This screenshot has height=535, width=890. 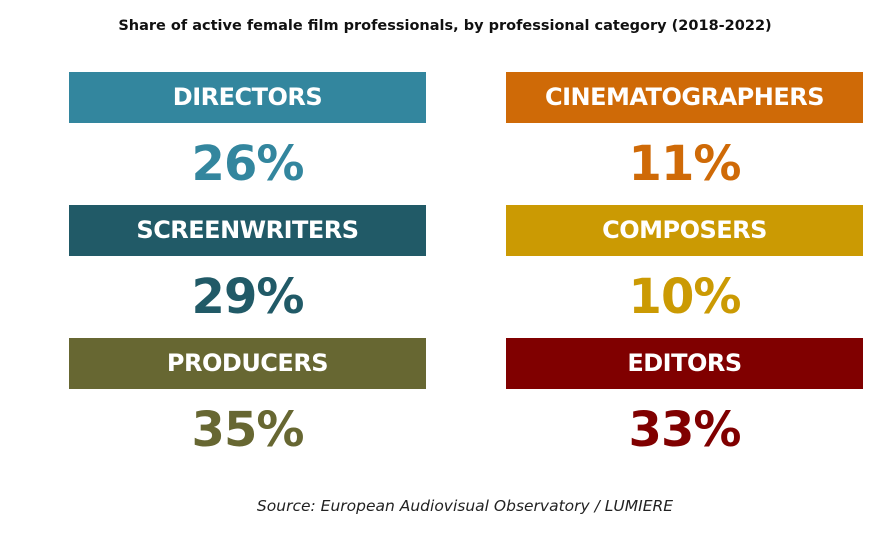 What do you see at coordinates (247, 230) in the screenshot?
I see `category-label: SCREENWRITERS` at bounding box center [247, 230].